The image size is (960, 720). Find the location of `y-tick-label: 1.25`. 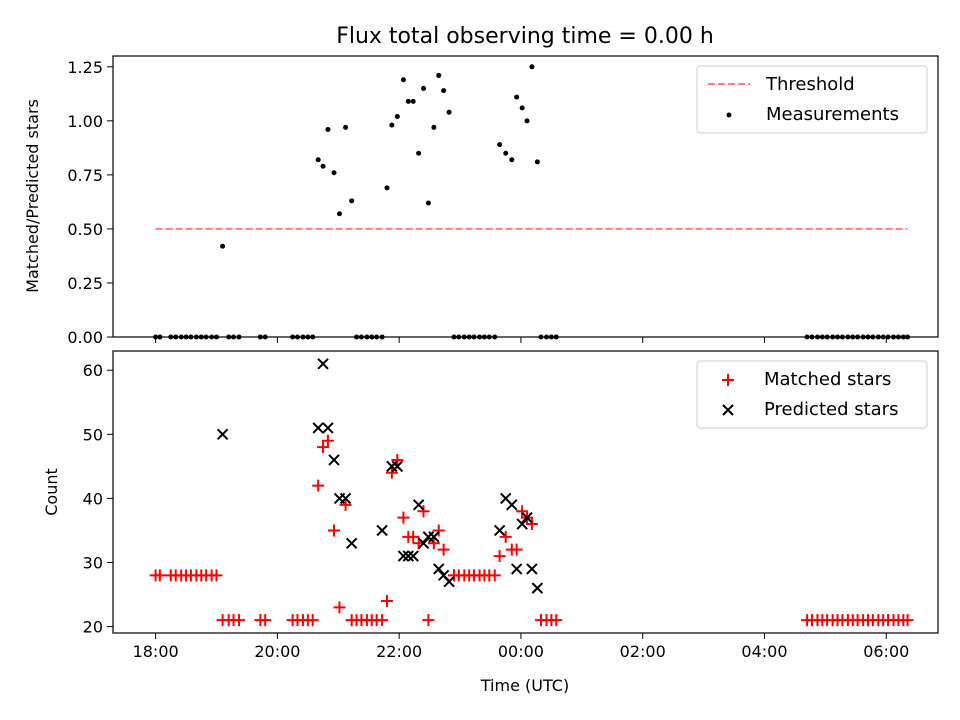

y-tick-label: 1.25 is located at coordinates (85, 67).